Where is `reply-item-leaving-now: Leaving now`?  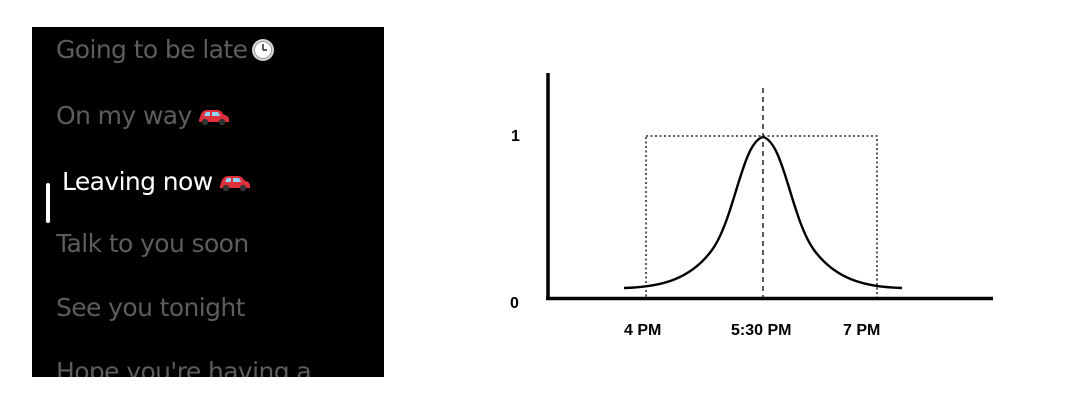
reply-item-leaving-now: Leaving now is located at coordinates (156, 181).